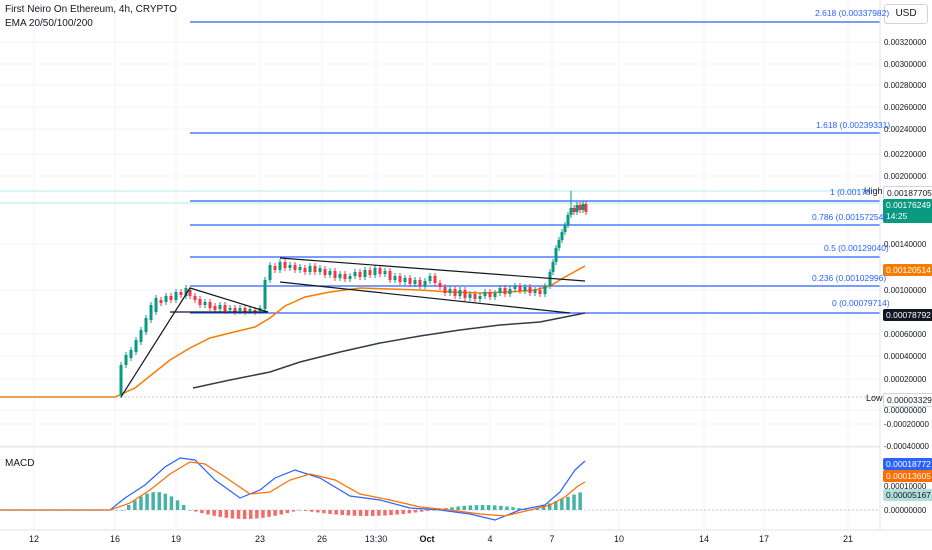 The width and height of the screenshot is (932, 550). I want to click on macd-line, so click(293, 489).